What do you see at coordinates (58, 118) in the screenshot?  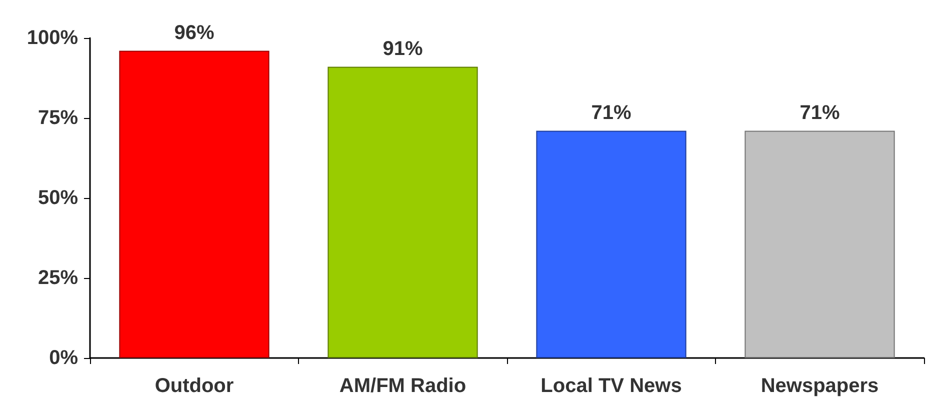 I see `y-tick-label: 75%` at bounding box center [58, 118].